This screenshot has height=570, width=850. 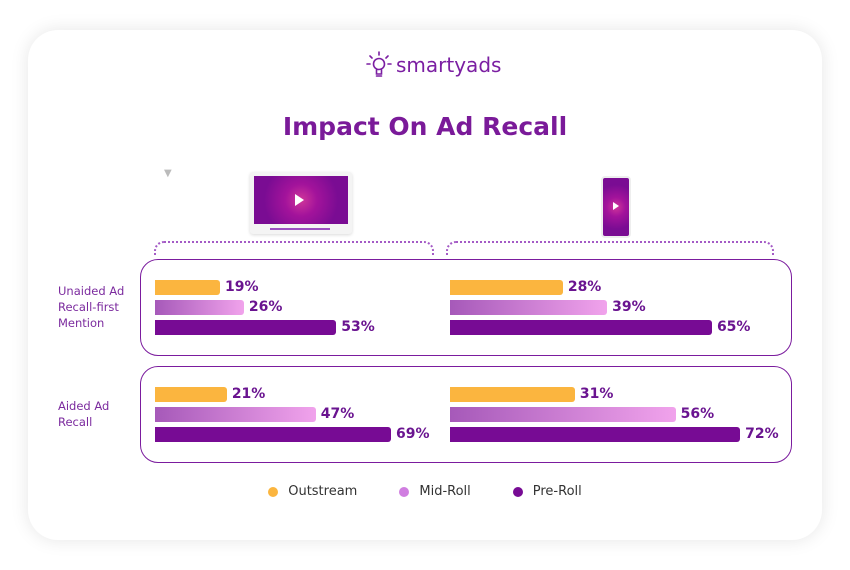 What do you see at coordinates (379, 64) in the screenshot?
I see `lightbulb-icon` at bounding box center [379, 64].